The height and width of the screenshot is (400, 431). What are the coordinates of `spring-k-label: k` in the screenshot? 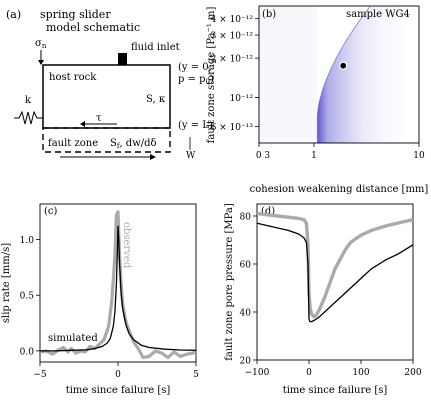 It's located at (28, 100).